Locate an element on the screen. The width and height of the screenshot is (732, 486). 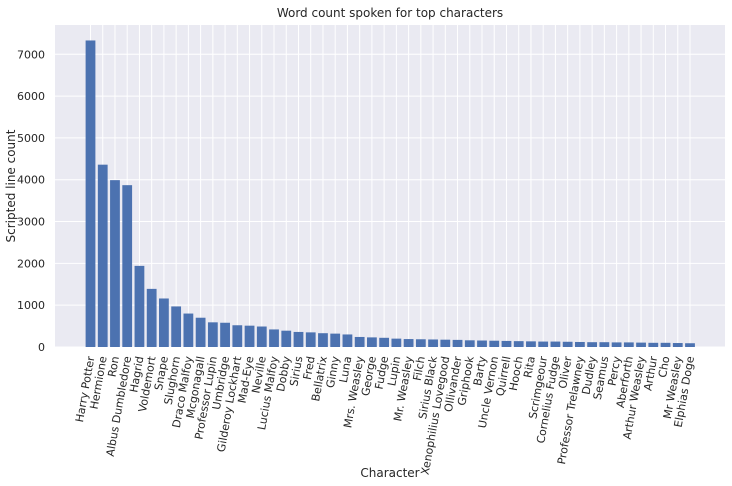
x-tick-label: Filch is located at coordinates (419, 368).